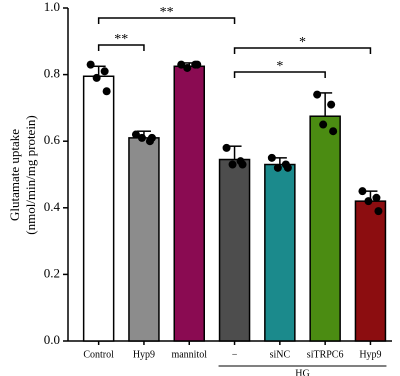  What do you see at coordinates (98, 354) in the screenshot?
I see `x-tick-label: Control` at bounding box center [98, 354].